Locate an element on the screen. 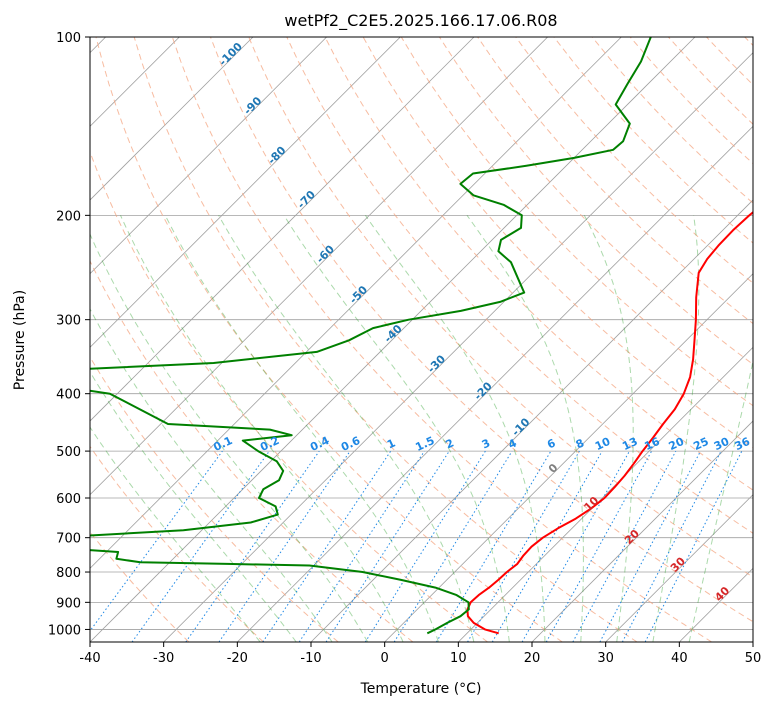 The width and height of the screenshot is (775, 708). x-tick-label: -40 is located at coordinates (89, 658).